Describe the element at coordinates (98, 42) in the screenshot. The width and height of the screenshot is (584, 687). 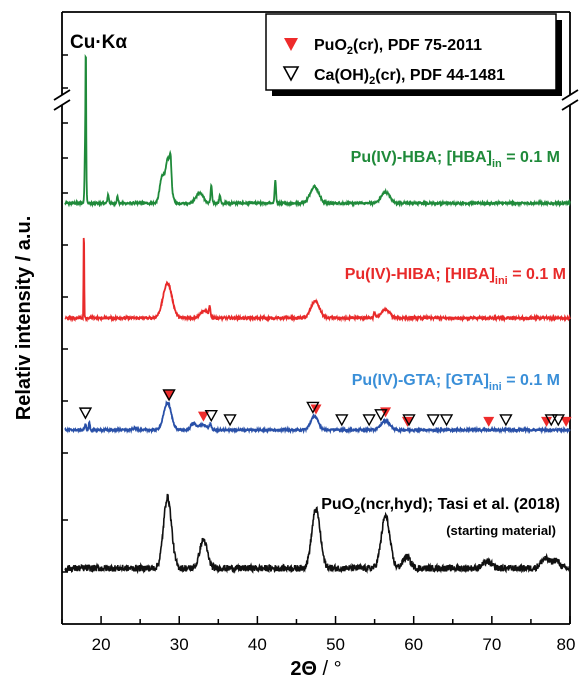
I see `radiation-label: Cu·Kα` at that location.